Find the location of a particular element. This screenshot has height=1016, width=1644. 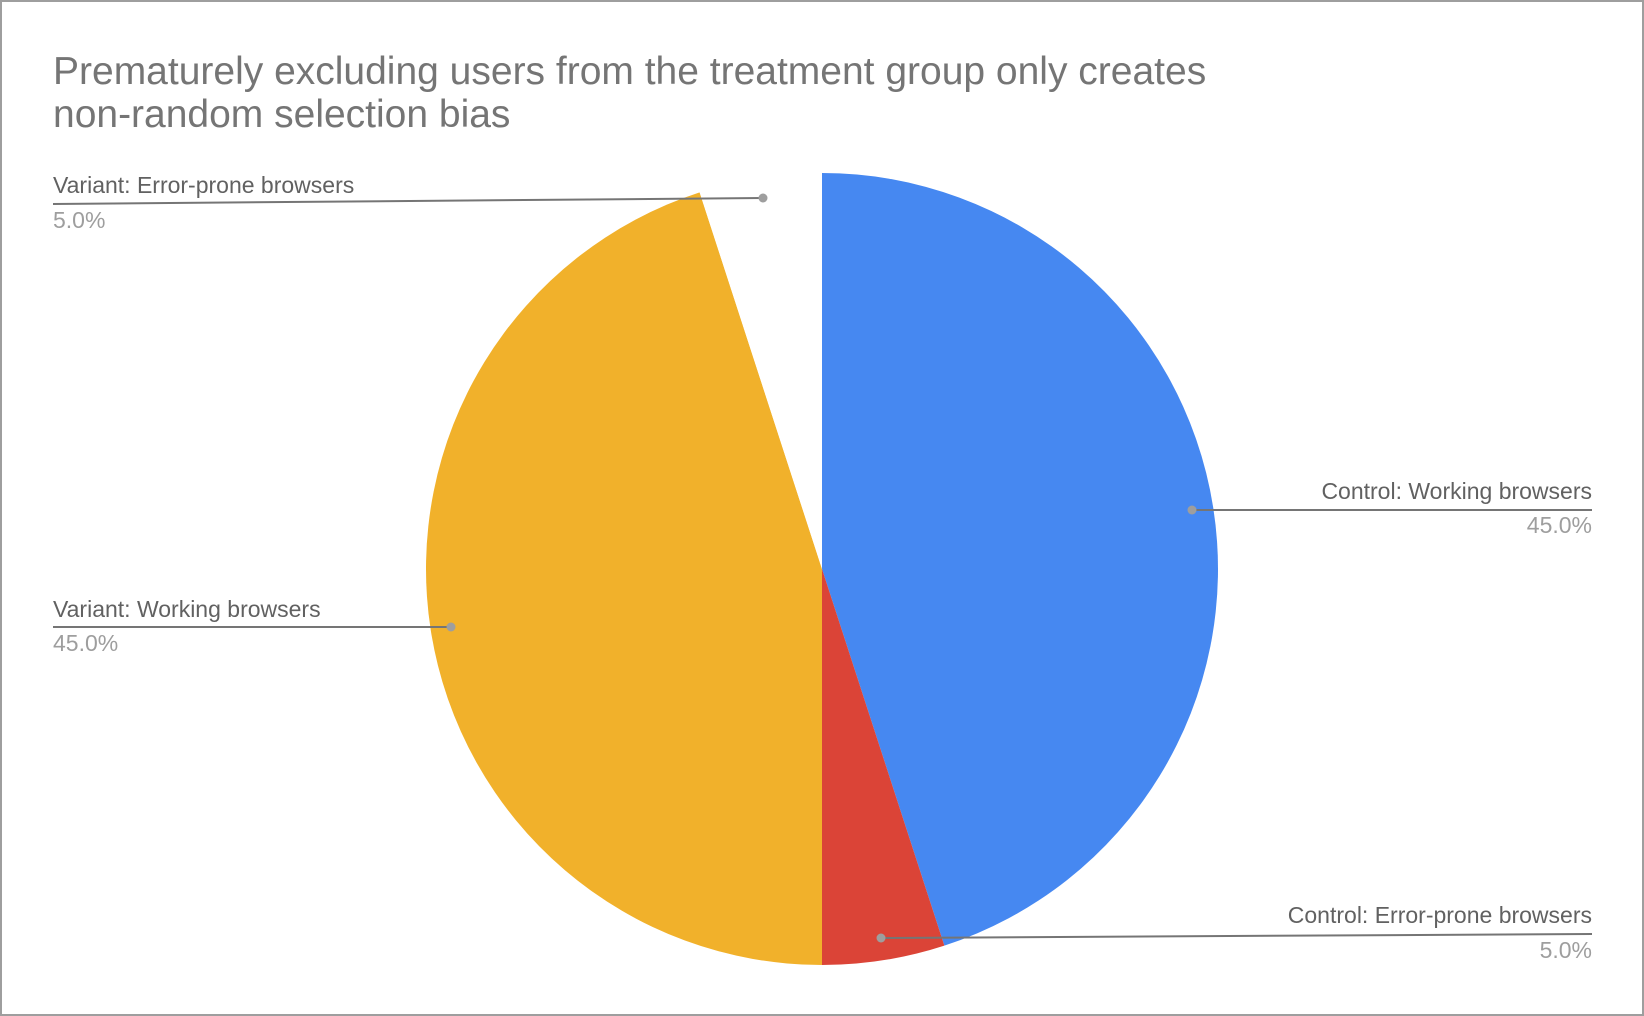

value-control-working: 45.0% is located at coordinates (1559, 525).